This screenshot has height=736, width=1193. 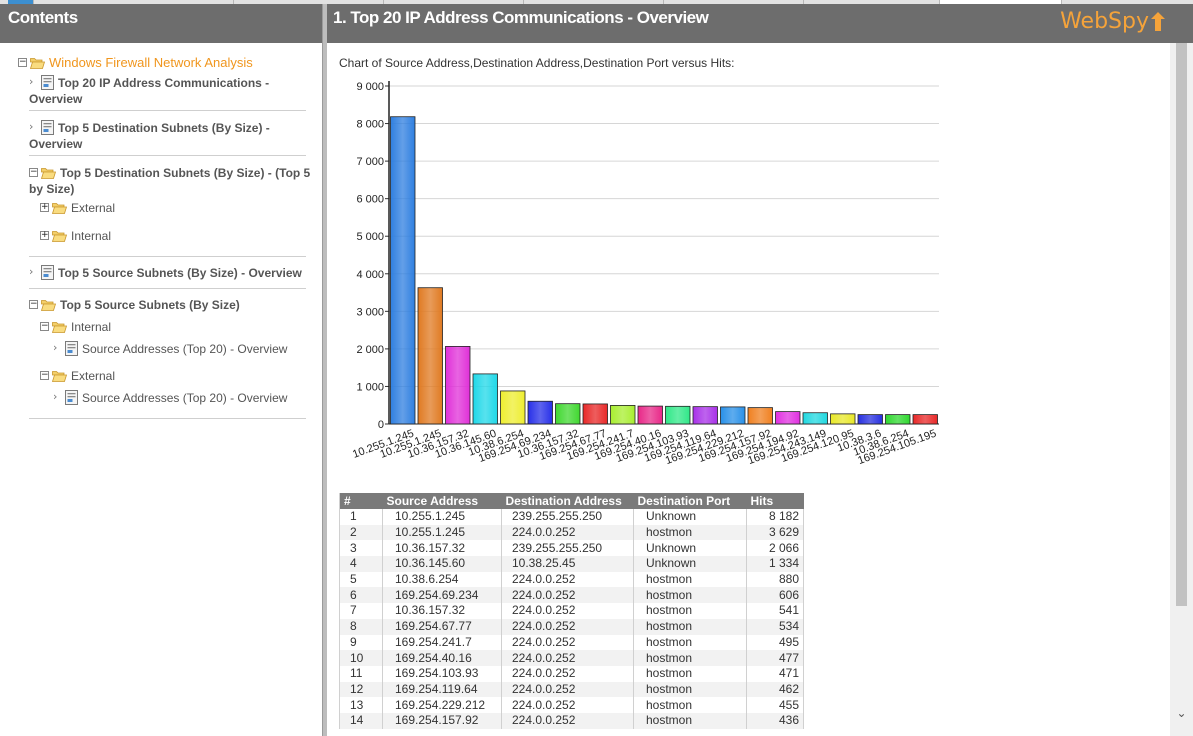 I want to click on table-cell: 169.254.67.77, so click(x=442, y=626).